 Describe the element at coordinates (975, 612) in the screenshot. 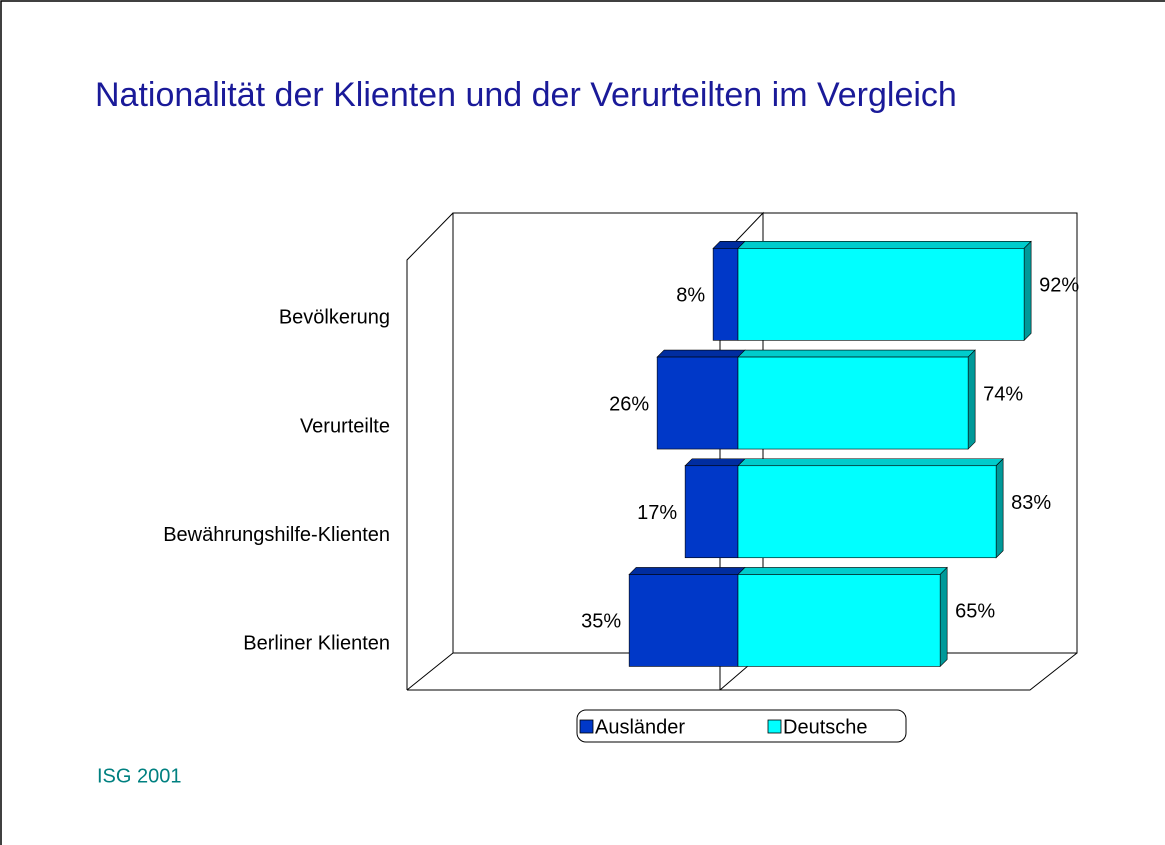

I see `data-label: 65%` at that location.